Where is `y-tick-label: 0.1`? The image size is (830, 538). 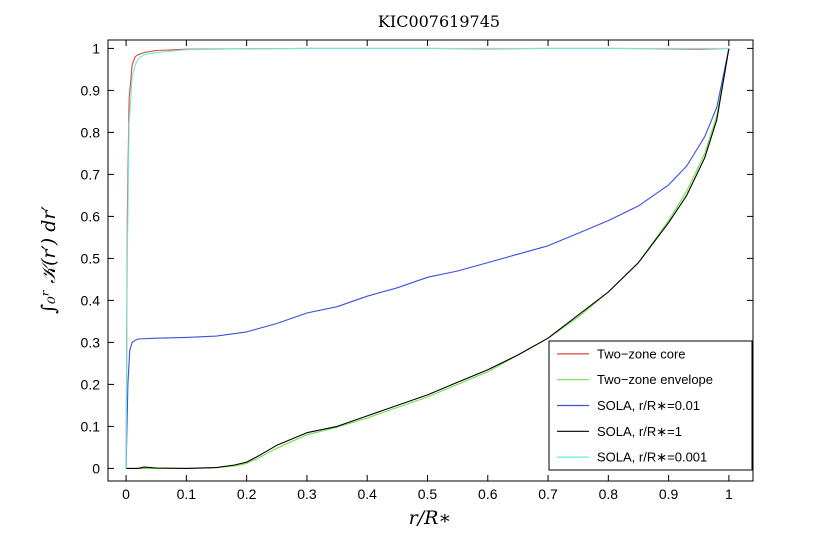
y-tick-label: 0.1 is located at coordinates (91, 426).